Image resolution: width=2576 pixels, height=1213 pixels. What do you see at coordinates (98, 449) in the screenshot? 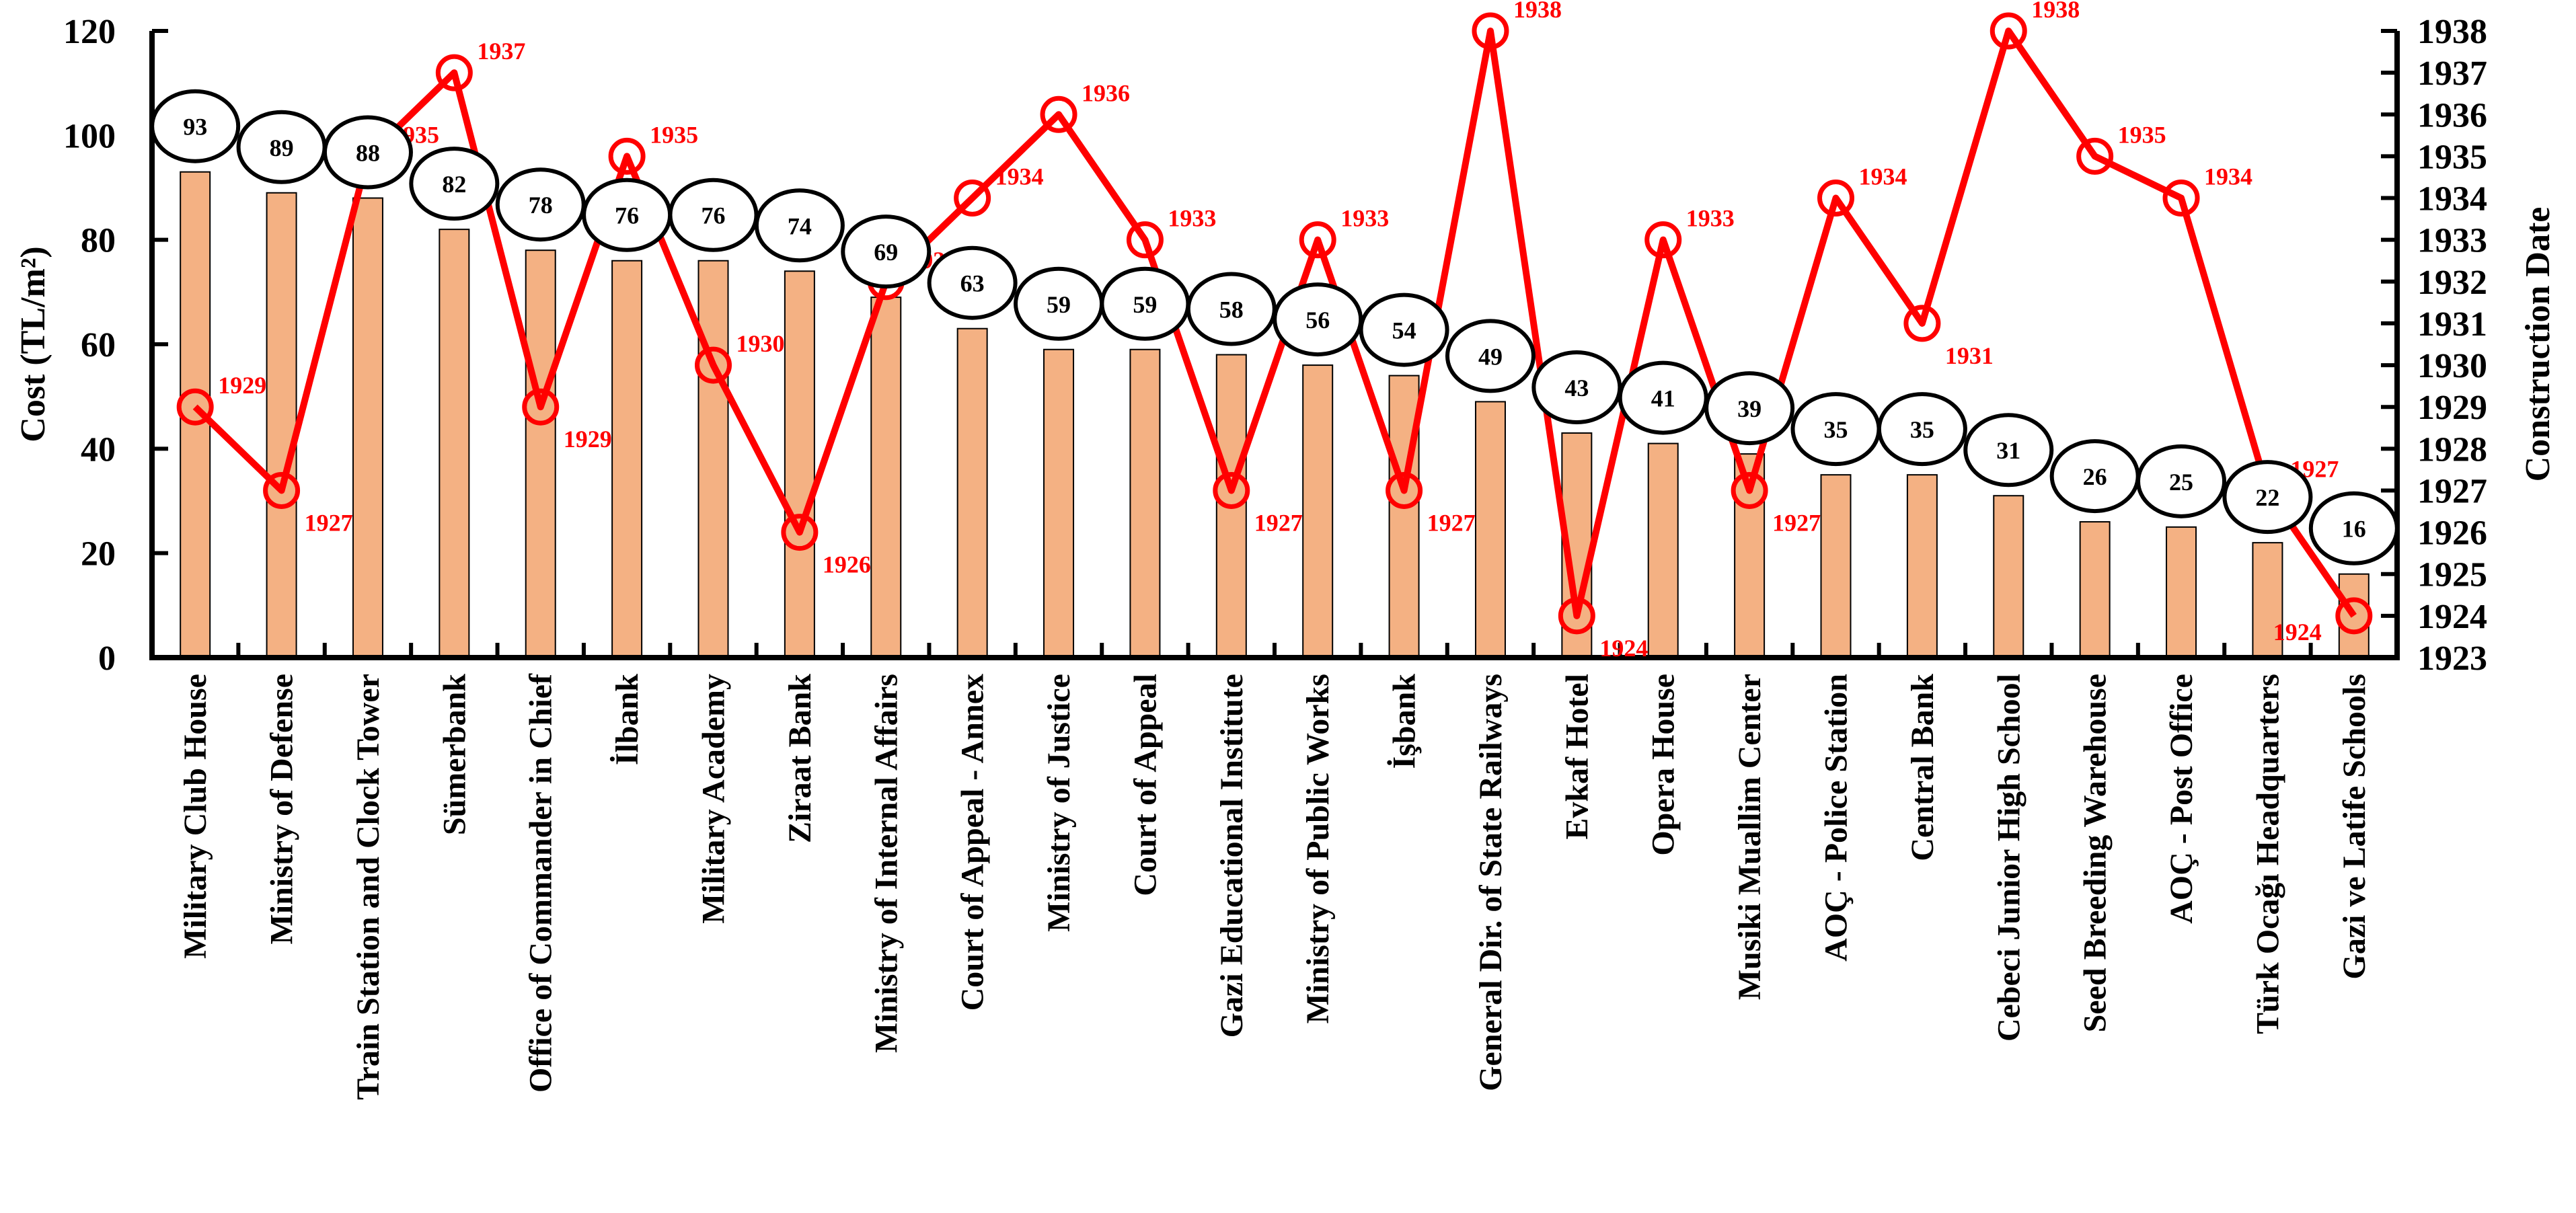
I see `y-tick-label: 40` at bounding box center [98, 449].